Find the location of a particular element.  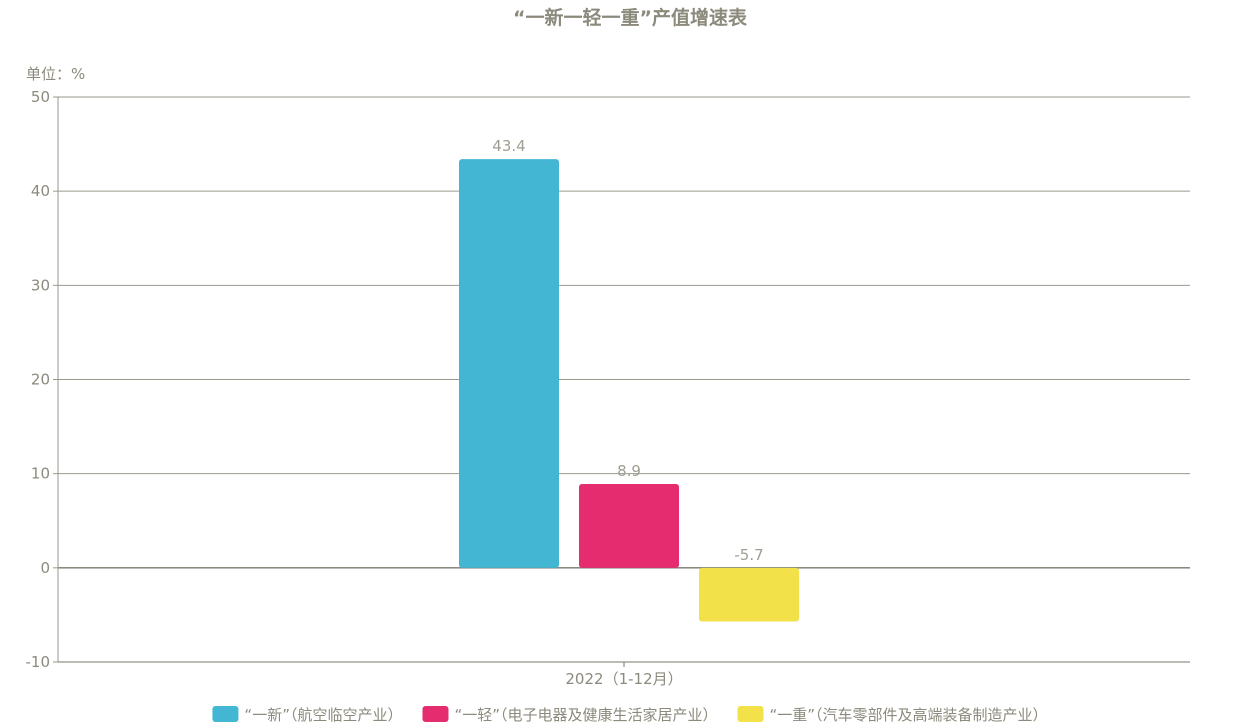

legend-item-3: “一重”（汽车零部件及高端装备制造产业） is located at coordinates (892, 715).